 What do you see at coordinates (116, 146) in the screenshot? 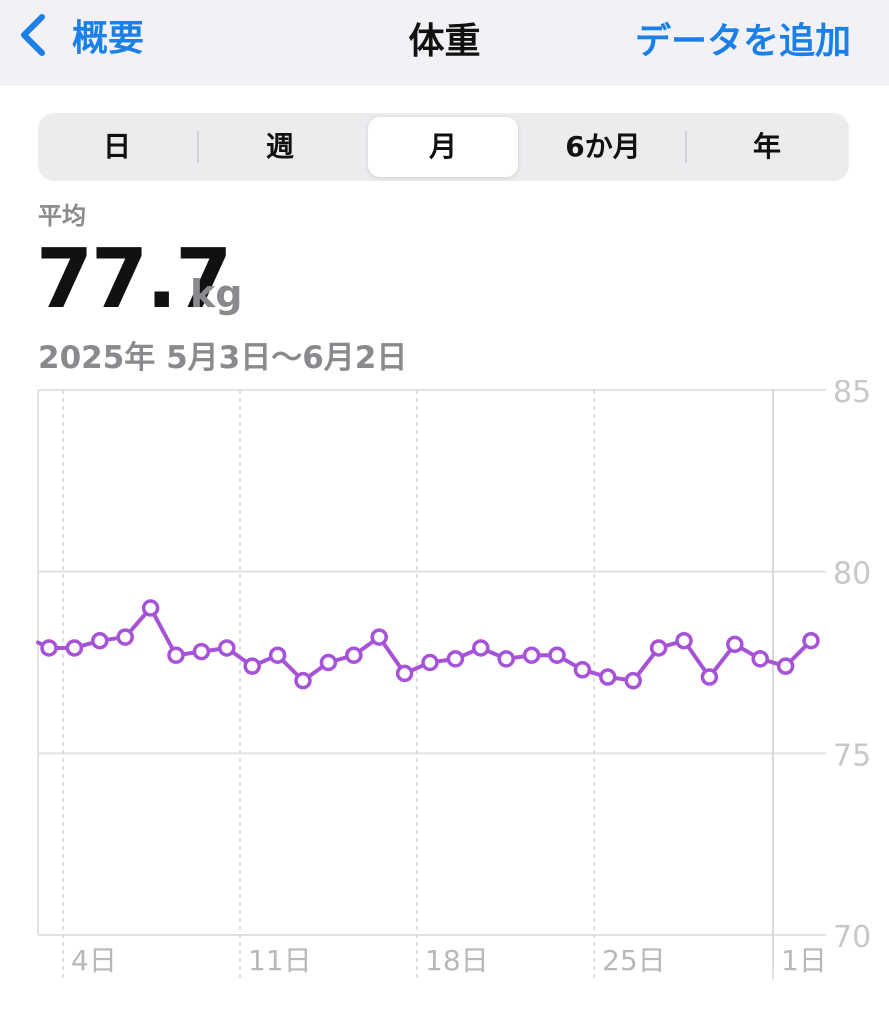
I see `segment-day: 日` at bounding box center [116, 146].